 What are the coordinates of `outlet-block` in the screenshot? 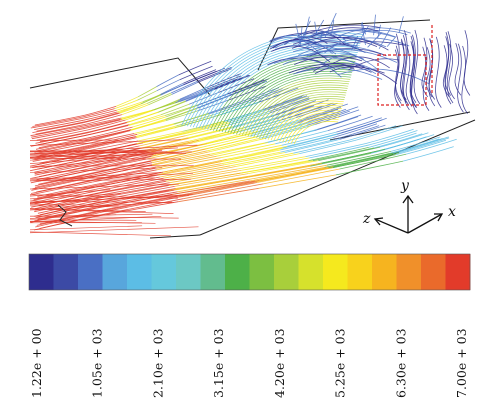 It's located at (402, 80).